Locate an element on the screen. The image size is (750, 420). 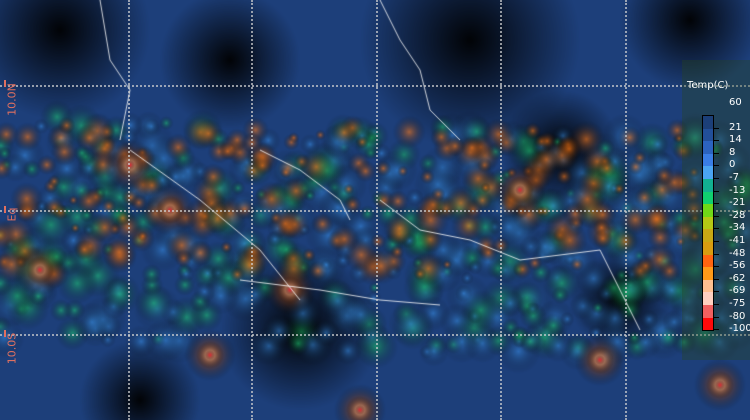
legend-label: -34 is located at coordinates (737, 228).